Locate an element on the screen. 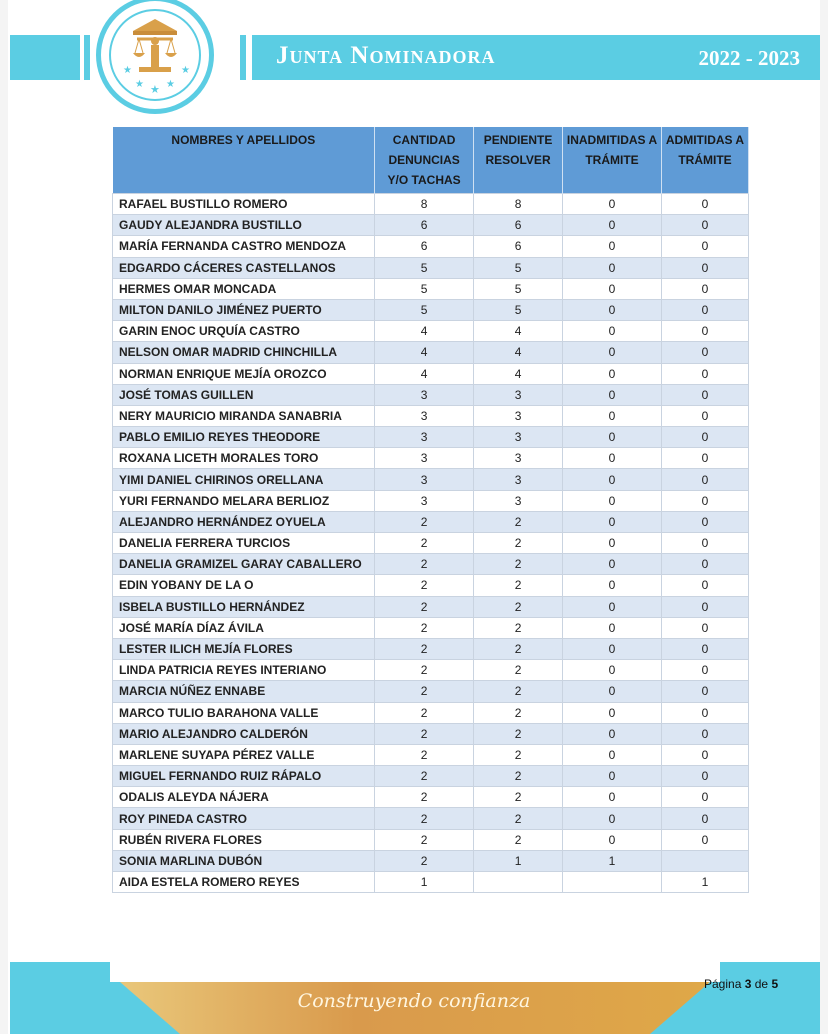  table-row: GARIN ENOC URQUÍA CASTRO 4 4 0 0 is located at coordinates (430, 331).